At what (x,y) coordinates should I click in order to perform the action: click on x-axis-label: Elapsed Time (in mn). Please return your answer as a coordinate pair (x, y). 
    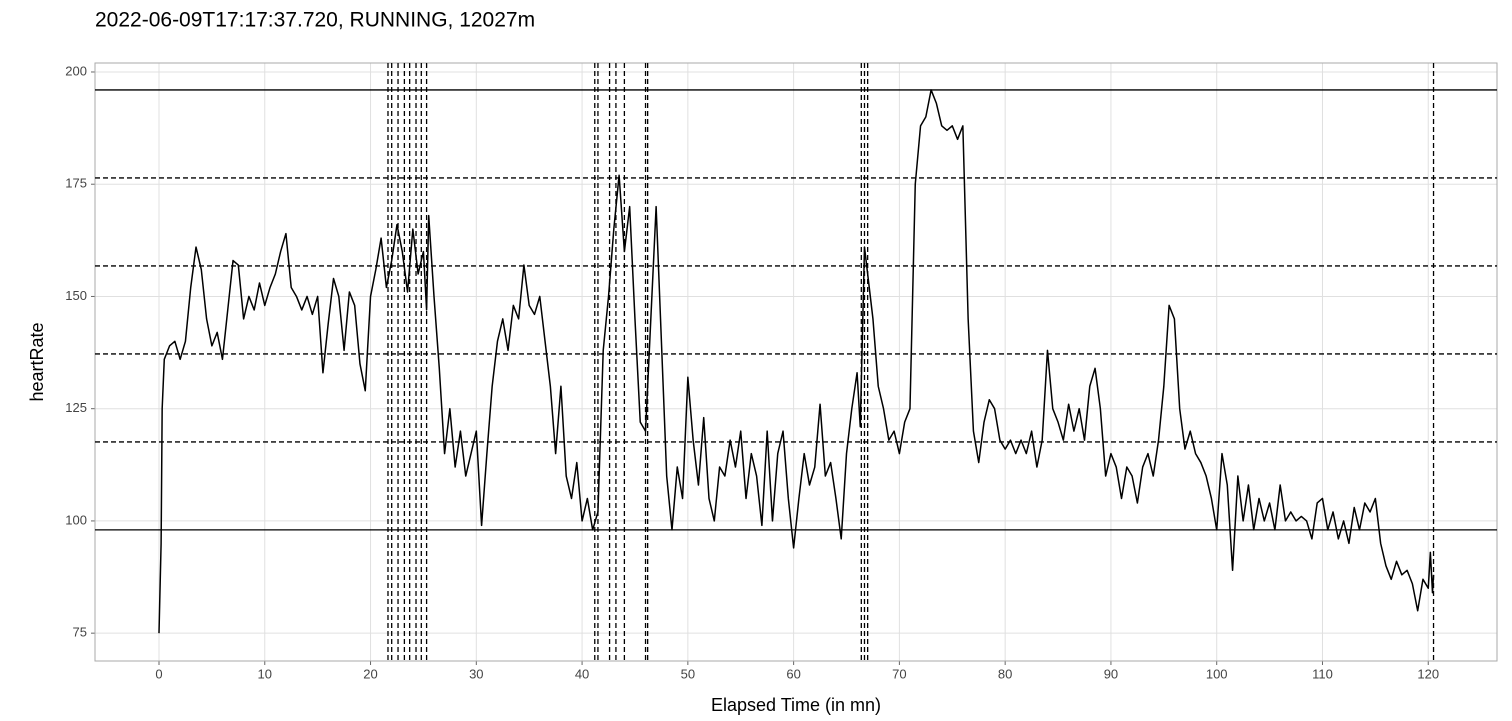
    Looking at the image, I should click on (796, 705).